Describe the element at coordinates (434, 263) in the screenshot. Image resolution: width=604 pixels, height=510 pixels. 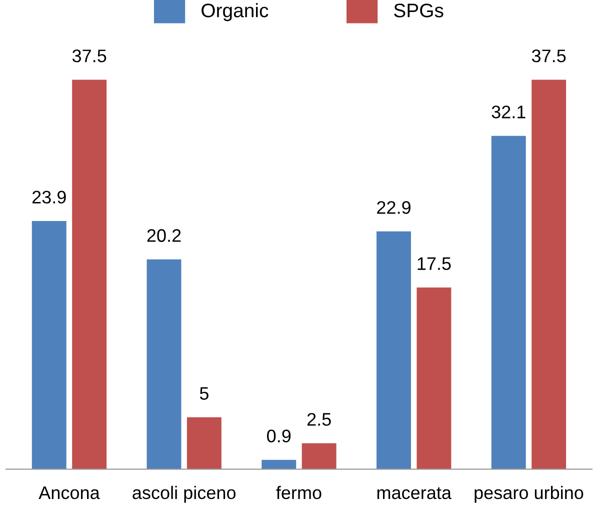
I see `data-label: 17.5` at that location.